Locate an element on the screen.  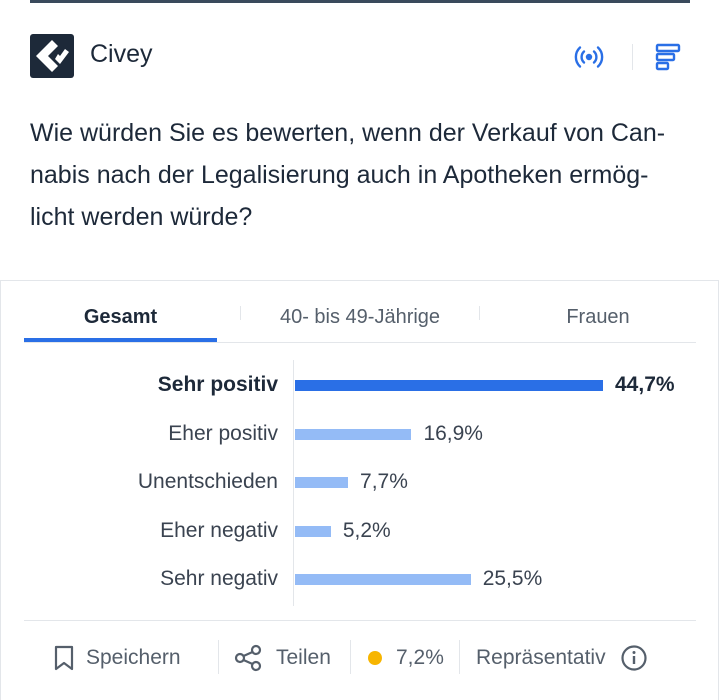
category-label: Unentschieden is located at coordinates (207, 482).